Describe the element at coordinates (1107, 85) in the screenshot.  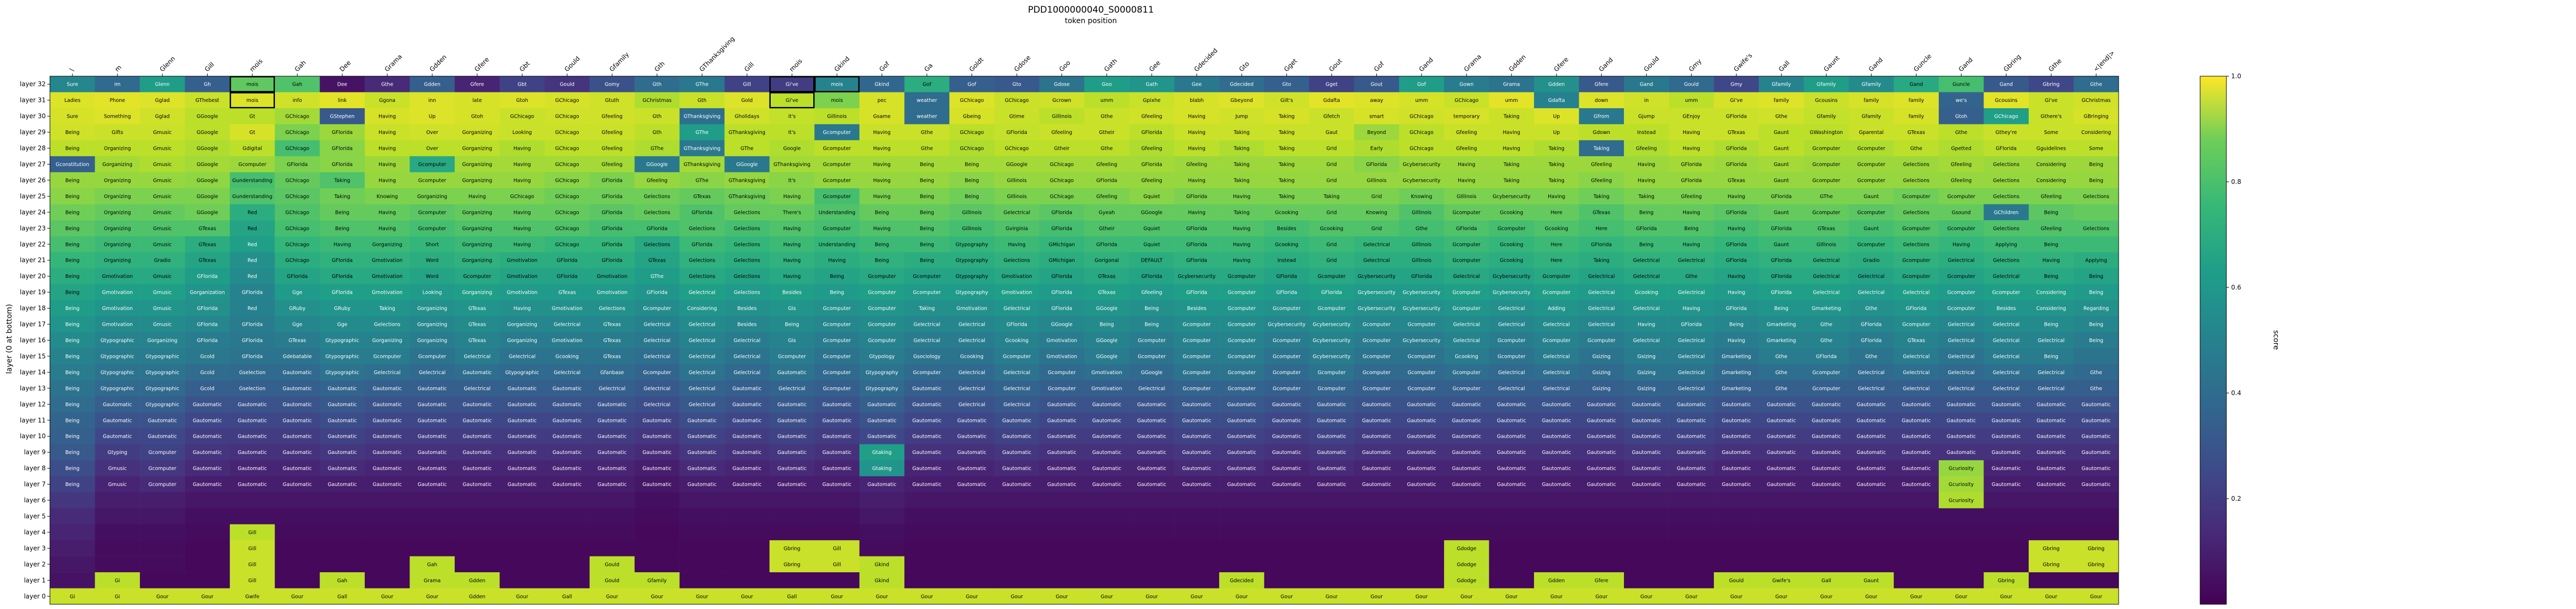
I see `cell-label: Goo` at that location.